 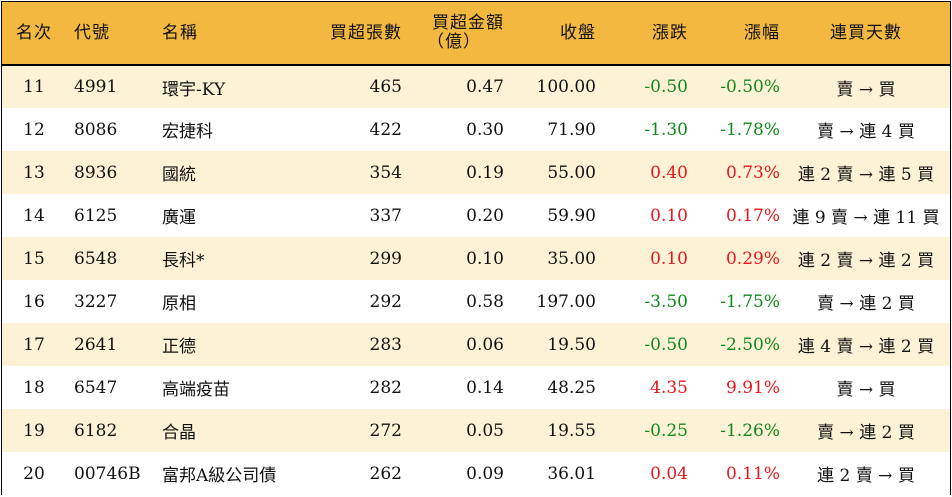 What do you see at coordinates (385, 387) in the screenshot?
I see `volume-cell: 282` at bounding box center [385, 387].